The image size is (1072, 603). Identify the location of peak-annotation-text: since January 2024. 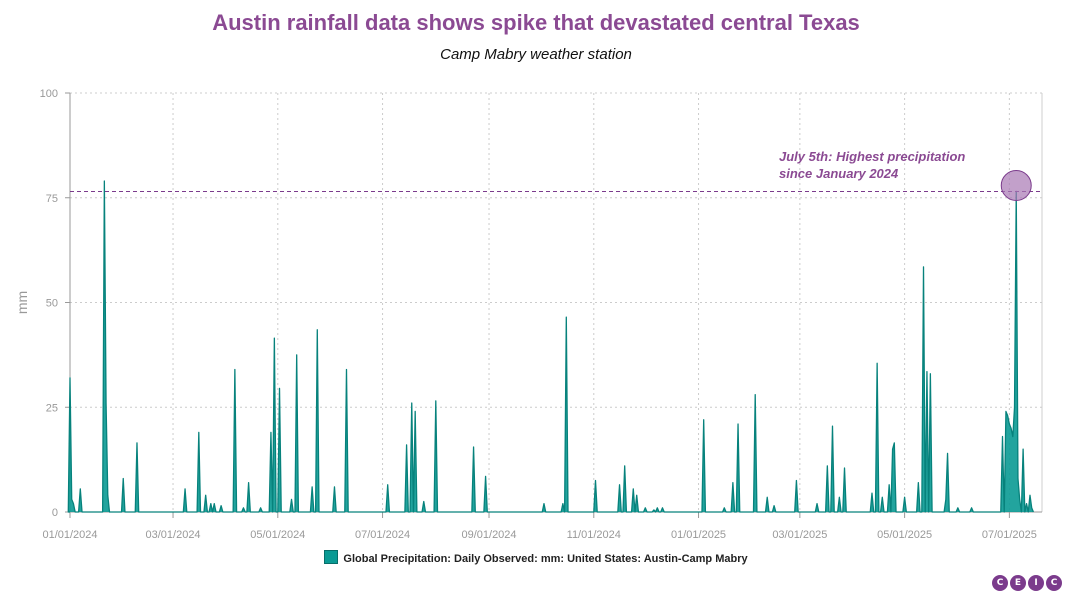
(839, 173).